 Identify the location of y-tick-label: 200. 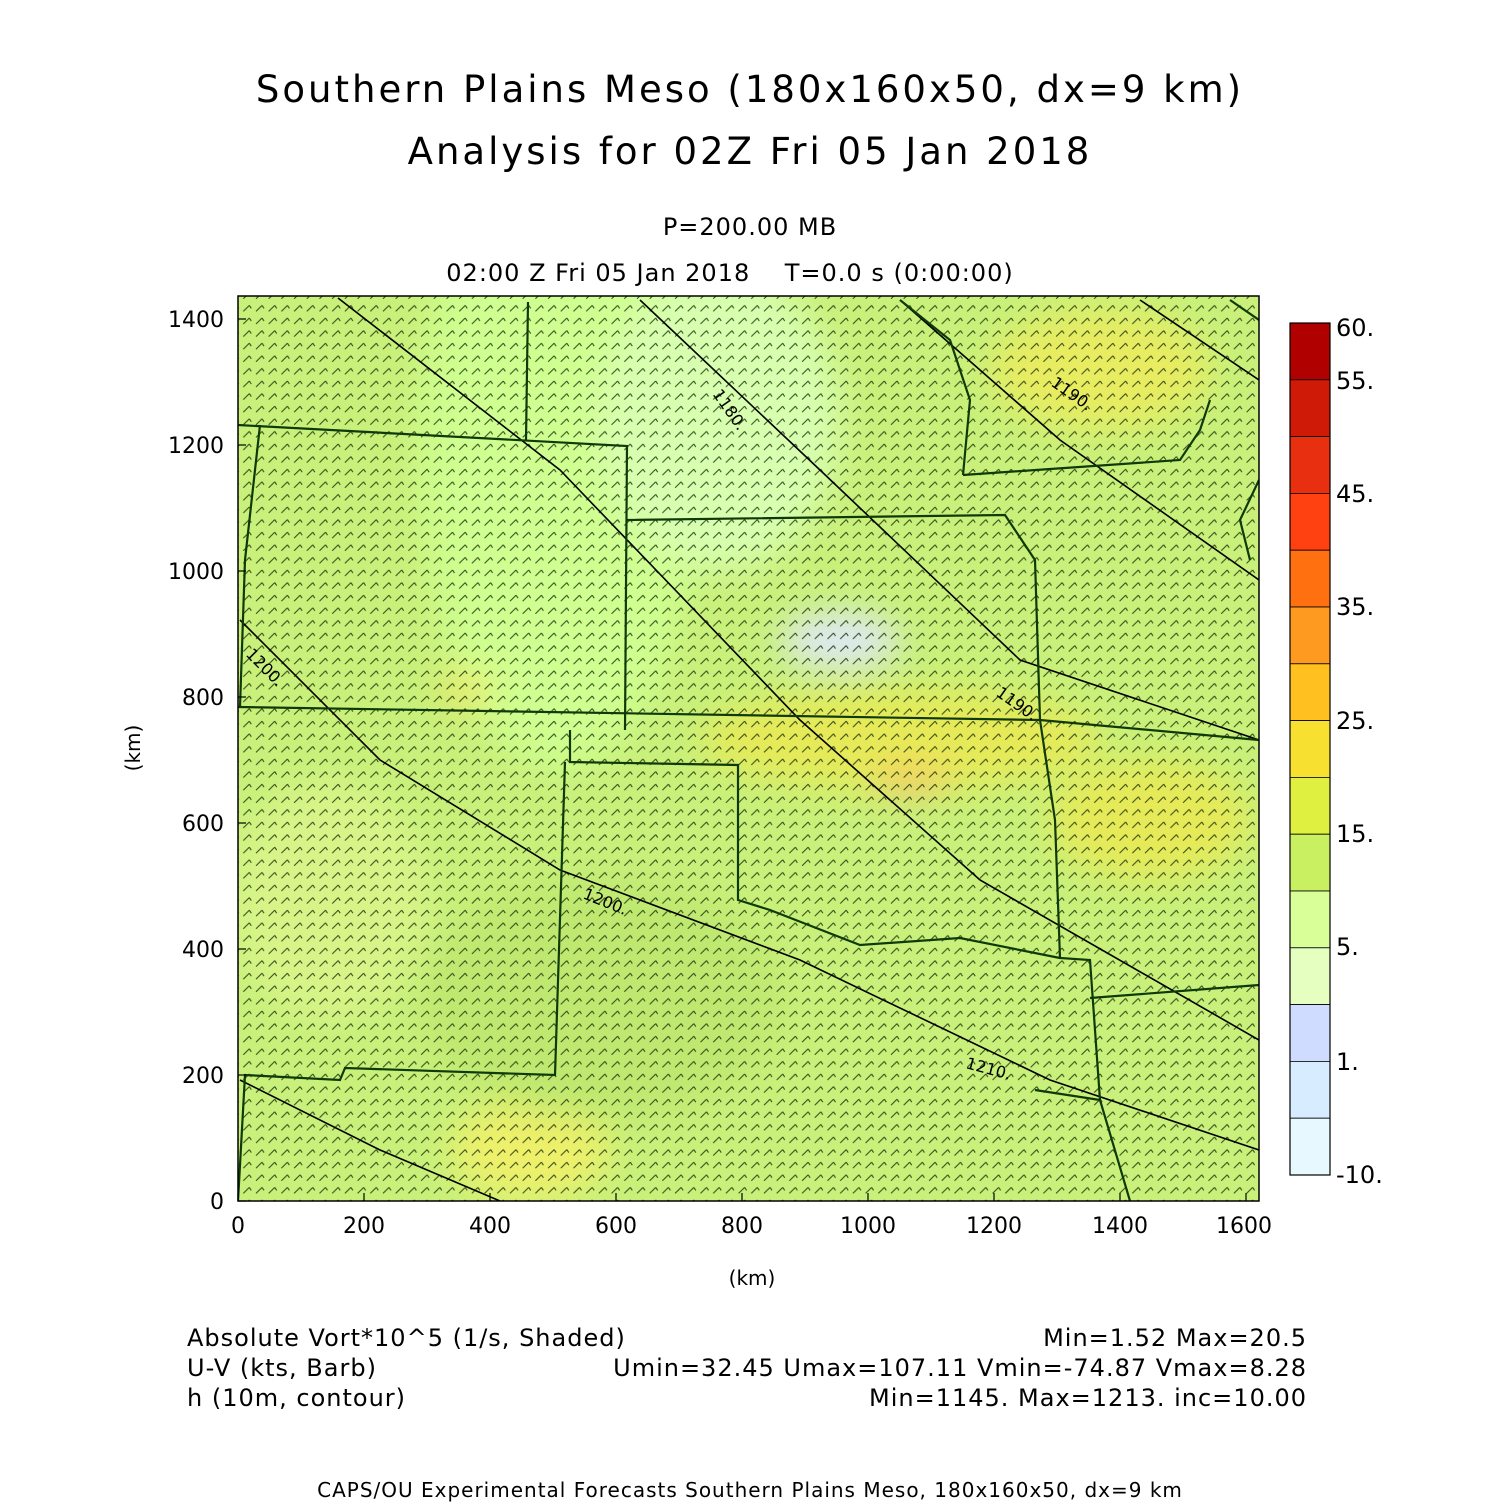
(203, 1076).